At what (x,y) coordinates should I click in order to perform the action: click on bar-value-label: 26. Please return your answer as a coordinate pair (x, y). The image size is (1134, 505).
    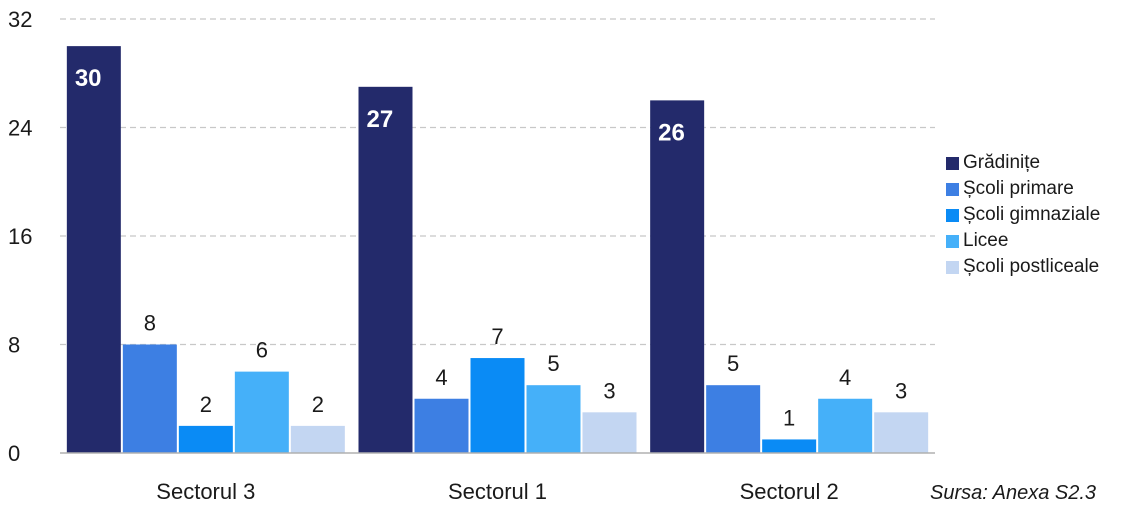
    Looking at the image, I should click on (671, 132).